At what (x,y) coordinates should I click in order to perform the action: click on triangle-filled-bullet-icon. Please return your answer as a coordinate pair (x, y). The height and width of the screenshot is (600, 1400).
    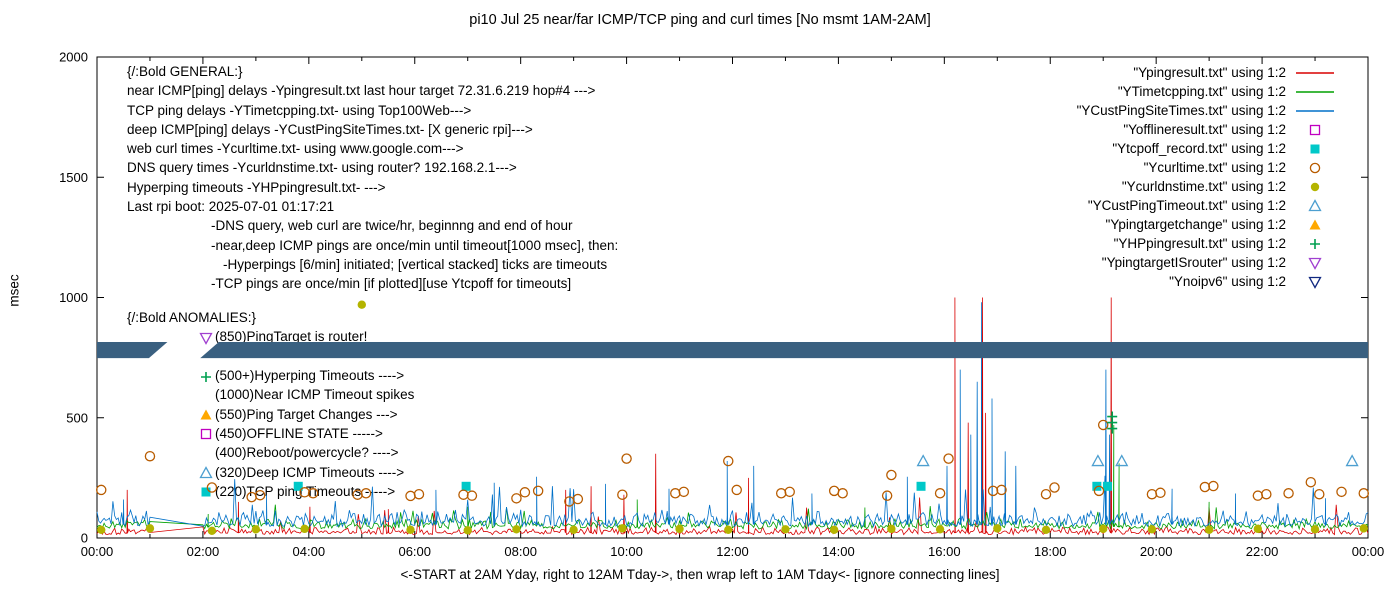
    Looking at the image, I should click on (206, 414).